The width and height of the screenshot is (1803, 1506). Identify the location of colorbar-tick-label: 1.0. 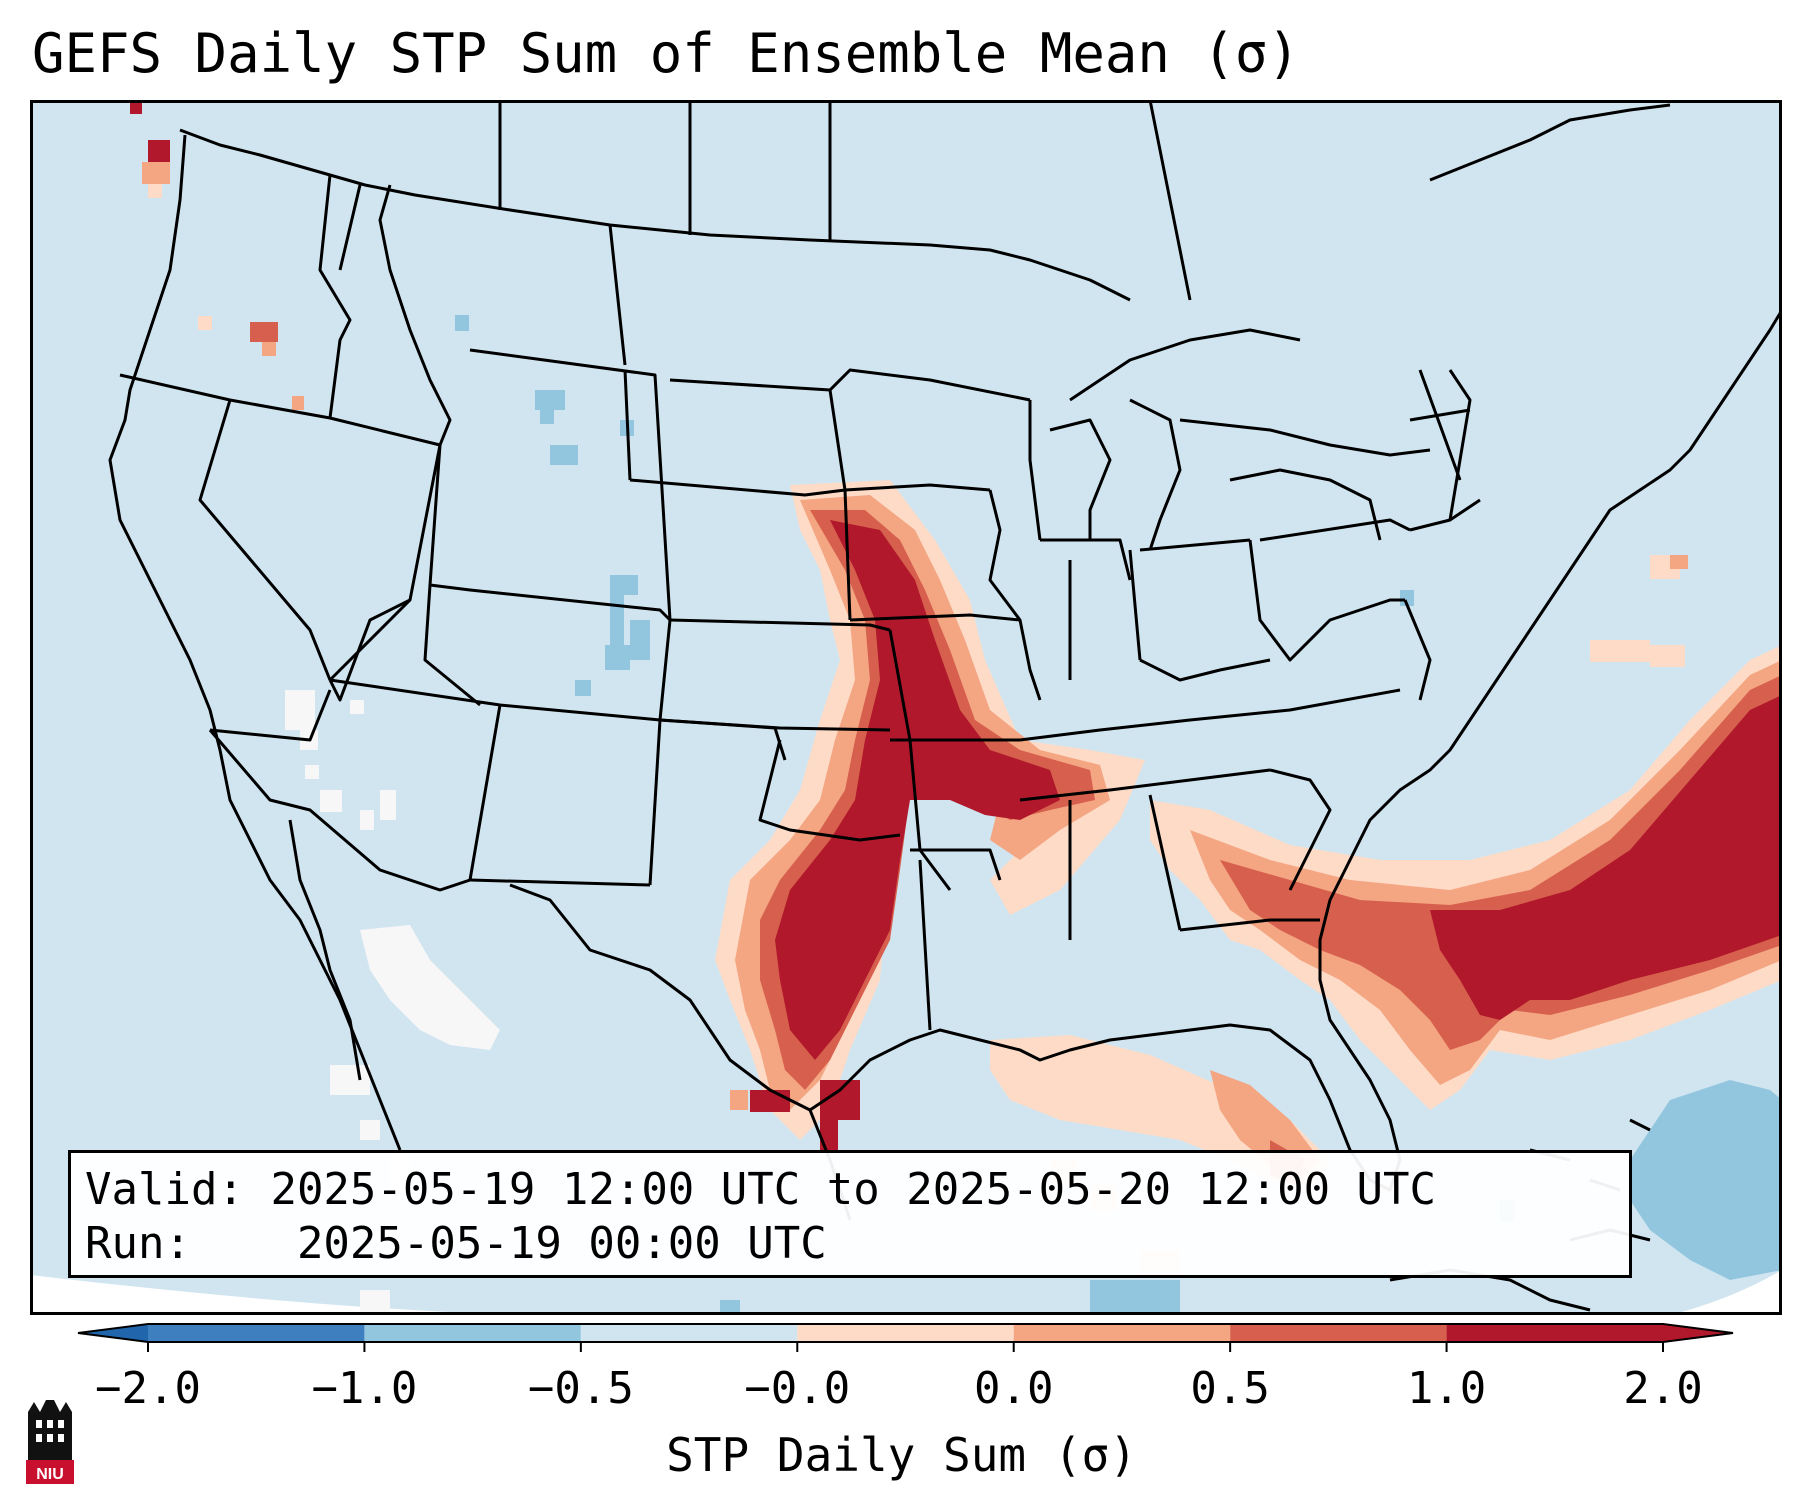
(1446, 1388).